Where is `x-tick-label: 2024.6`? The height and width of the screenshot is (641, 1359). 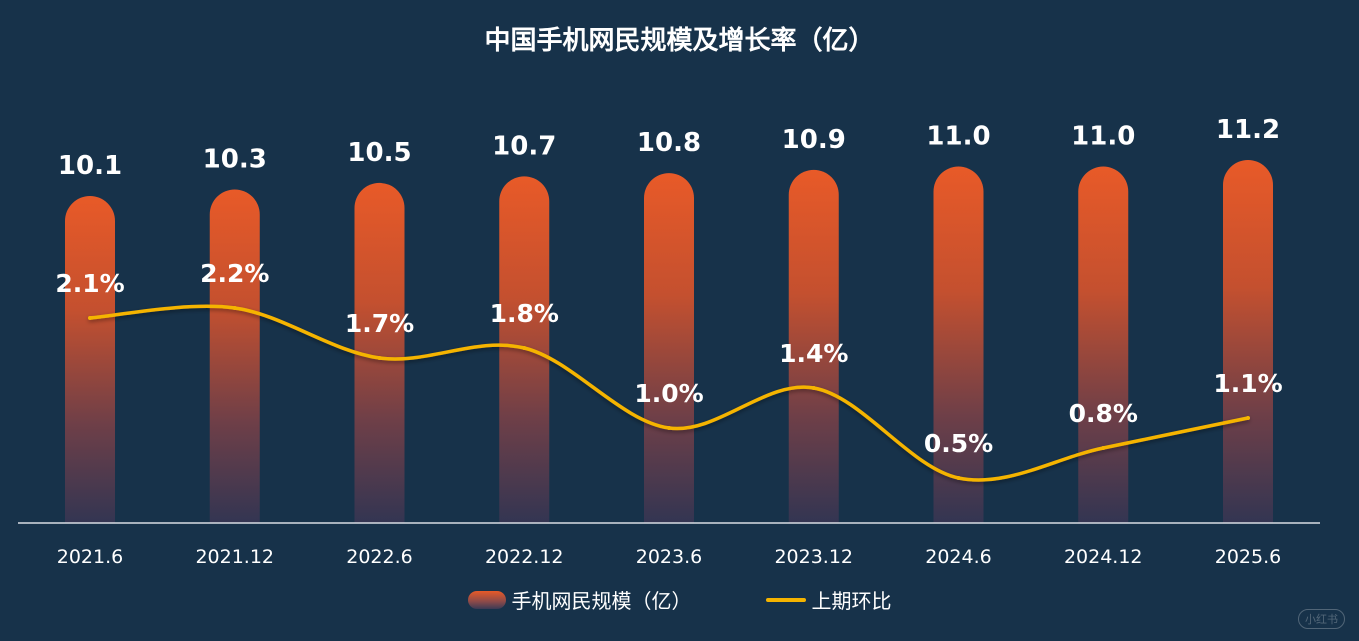 x-tick-label: 2024.6 is located at coordinates (958, 557).